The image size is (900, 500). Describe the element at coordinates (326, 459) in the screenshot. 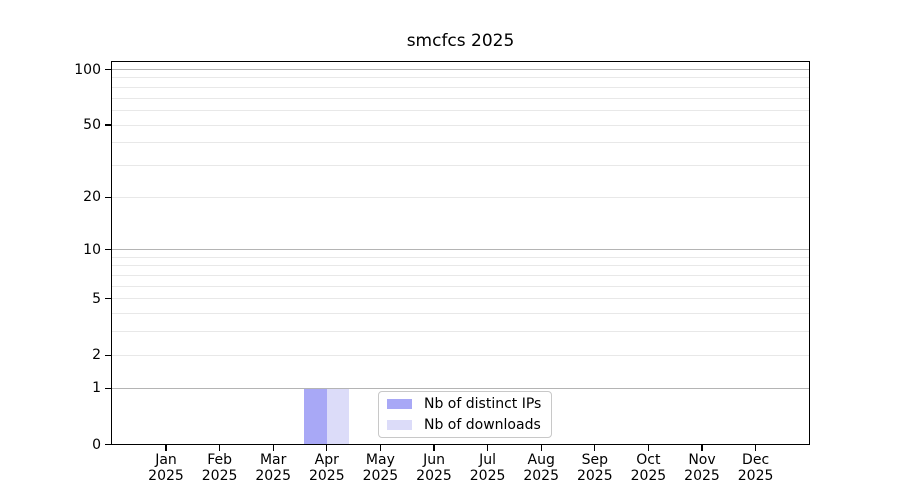

I see `x-tick-month: Apr` at that location.